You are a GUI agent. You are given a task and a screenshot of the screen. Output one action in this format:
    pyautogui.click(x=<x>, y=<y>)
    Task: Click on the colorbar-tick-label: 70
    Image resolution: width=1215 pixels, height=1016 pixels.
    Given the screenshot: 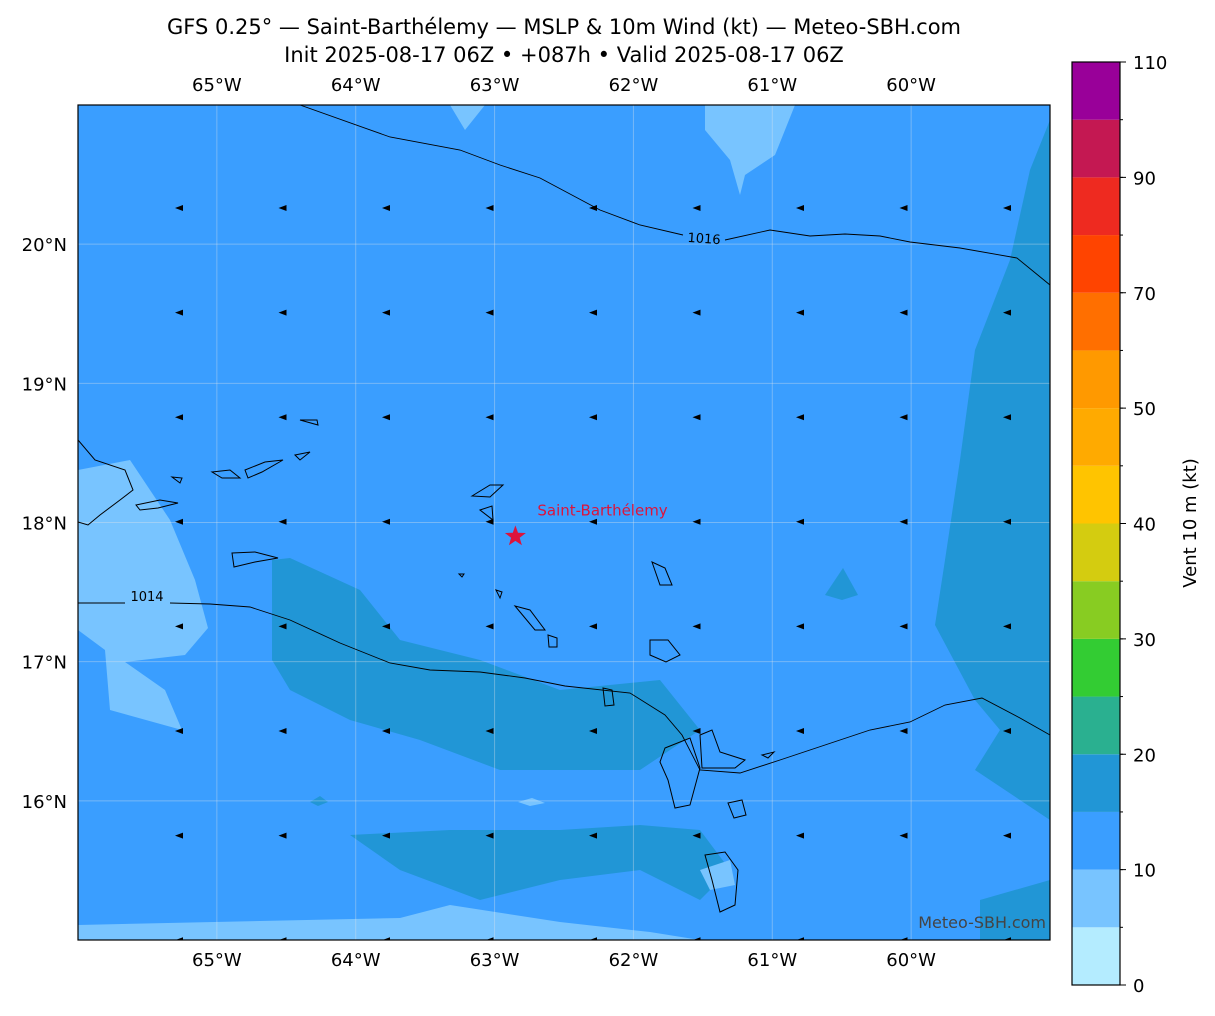 What is the action you would take?
    pyautogui.click(x=1144, y=294)
    